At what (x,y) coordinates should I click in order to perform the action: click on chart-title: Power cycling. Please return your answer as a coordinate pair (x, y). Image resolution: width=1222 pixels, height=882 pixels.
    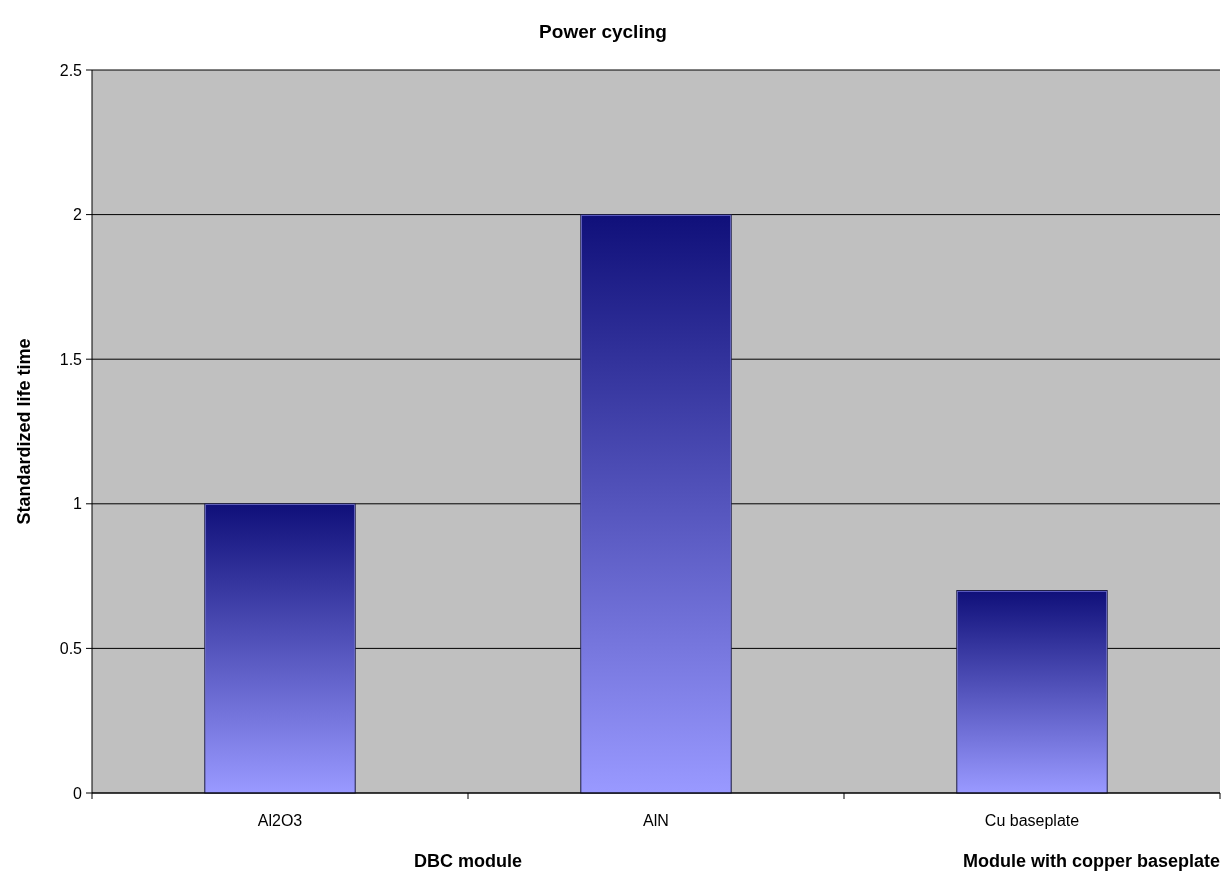
    Looking at the image, I should click on (603, 31).